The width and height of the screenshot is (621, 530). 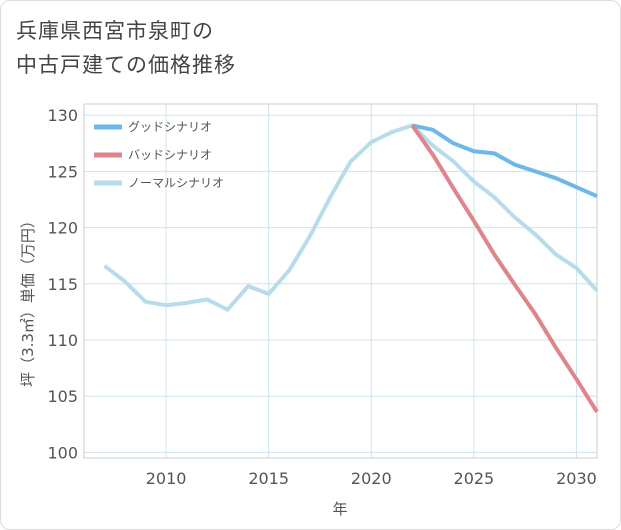 I want to click on good-scenario-line, so click(x=504, y=161).